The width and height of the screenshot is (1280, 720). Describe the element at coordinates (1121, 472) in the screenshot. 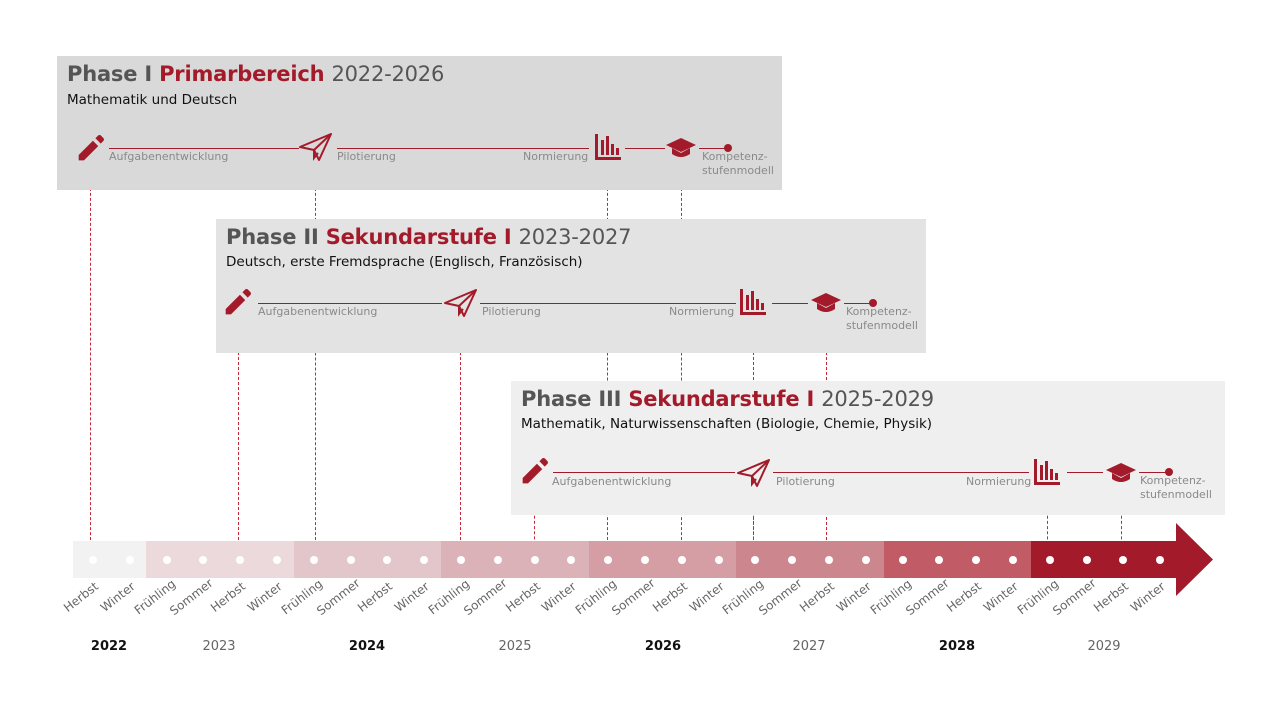

I see `graduation-cap-icon` at that location.